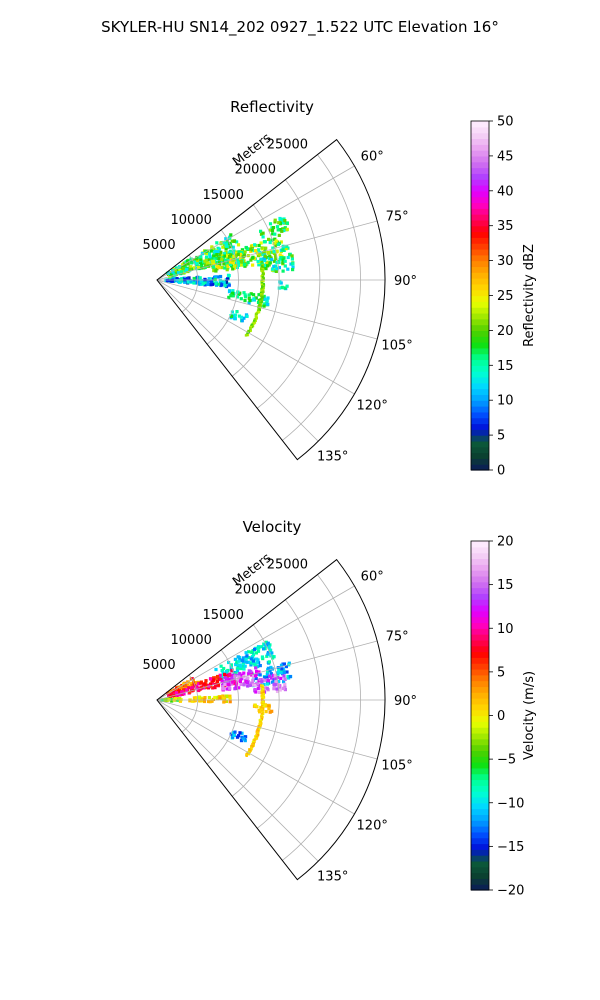 The image size is (600, 1000). I want to click on colorbar-tick-label: 10, so click(505, 401).